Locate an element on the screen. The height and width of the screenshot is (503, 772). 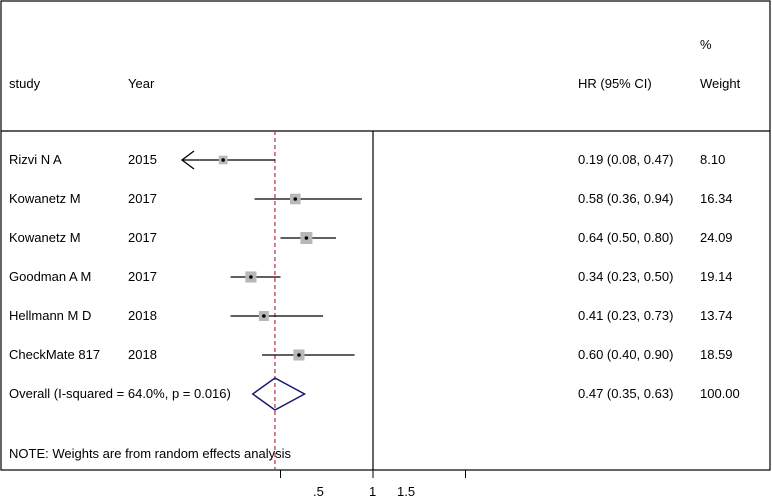
study-weight: 16.34 is located at coordinates (716, 198).